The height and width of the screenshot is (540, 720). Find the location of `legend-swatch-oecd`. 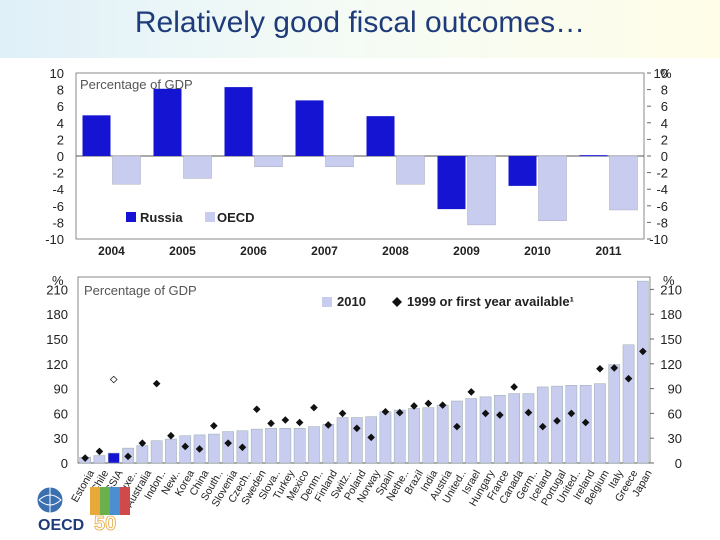

legend-swatch-oecd is located at coordinates (210, 217).